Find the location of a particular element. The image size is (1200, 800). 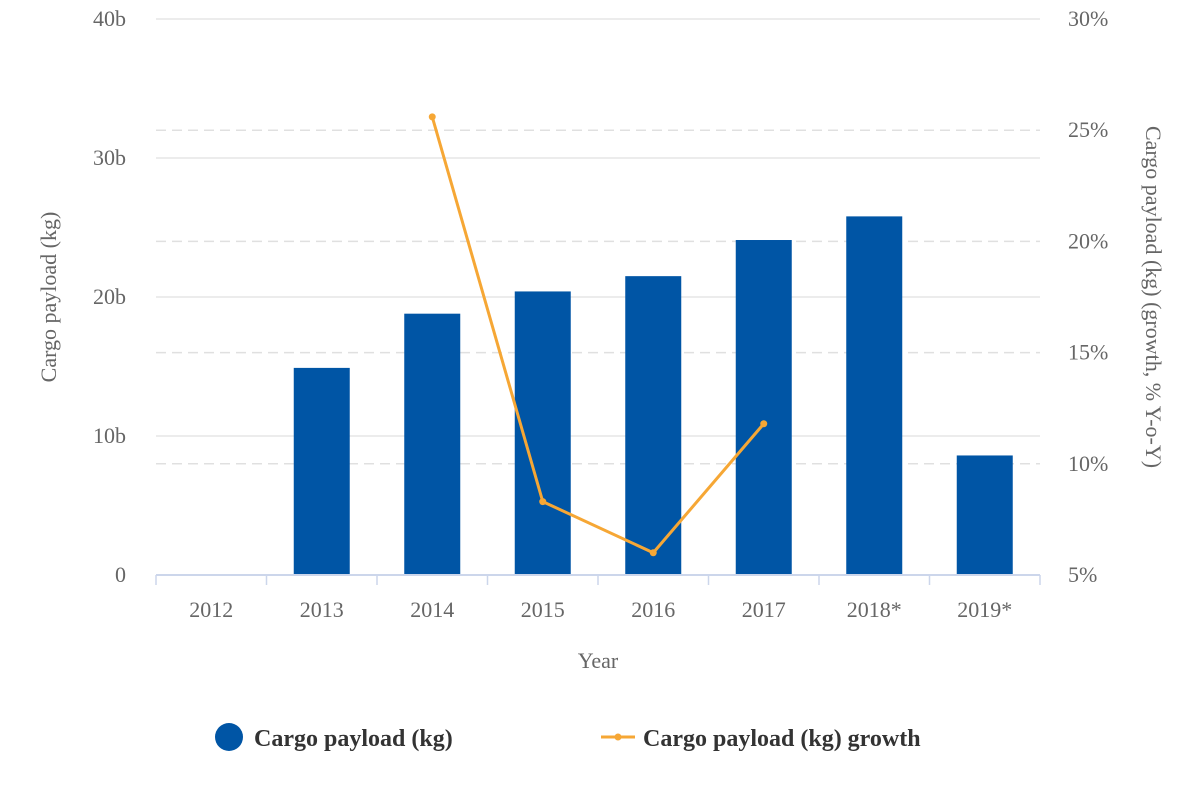

right-axis-ticks: 5% 10% 15% 20% 25% 30% is located at coordinates (1088, 296).